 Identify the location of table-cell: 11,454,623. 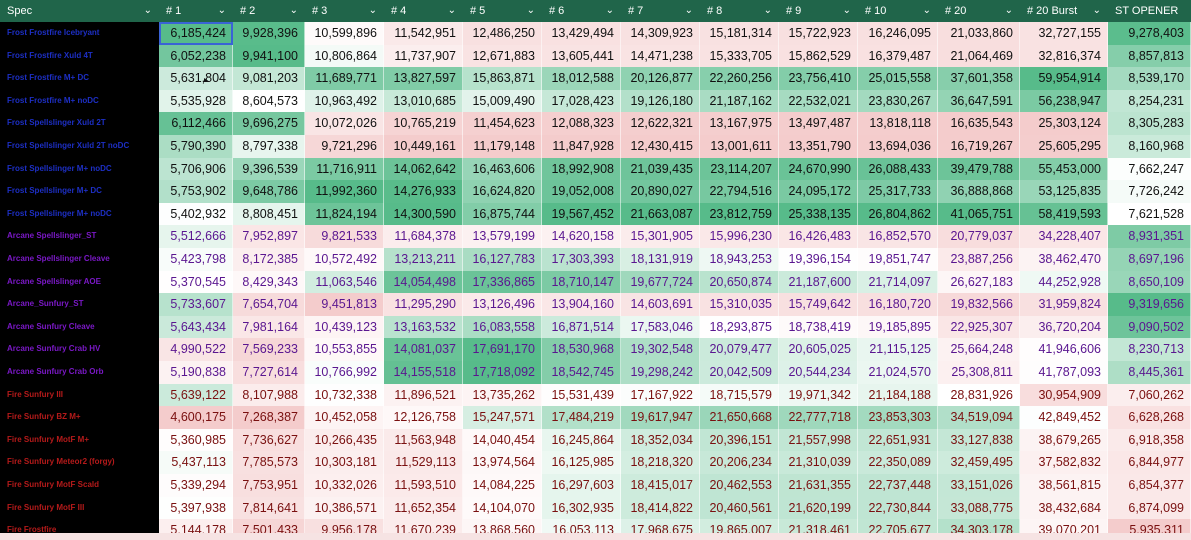
(502, 123).